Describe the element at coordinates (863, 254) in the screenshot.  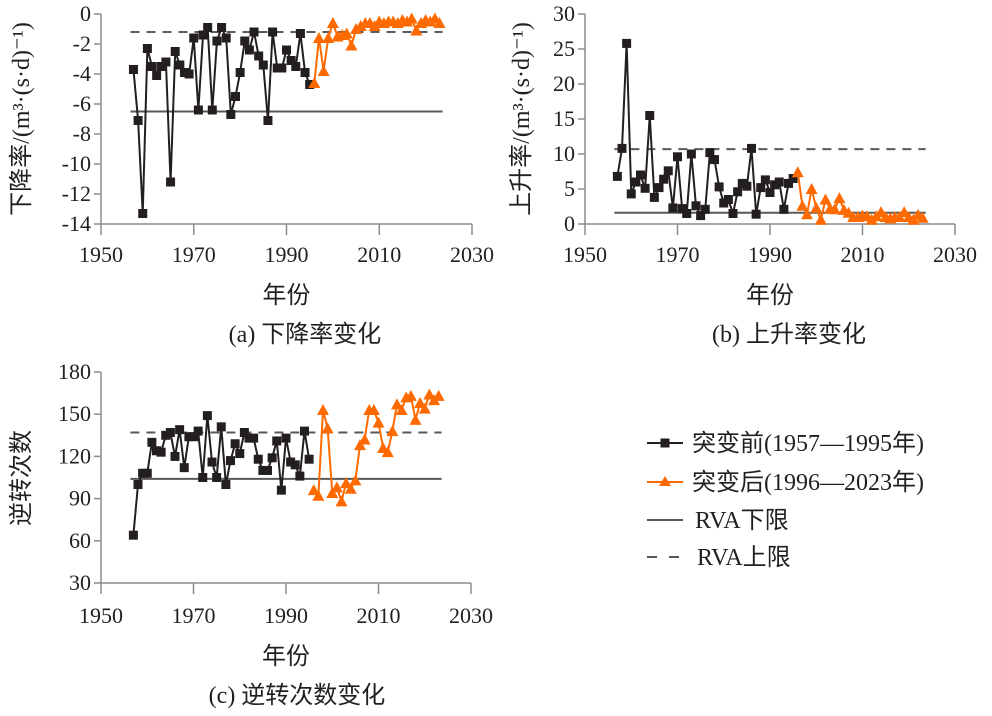
I see `x-tick-label: 2010` at that location.